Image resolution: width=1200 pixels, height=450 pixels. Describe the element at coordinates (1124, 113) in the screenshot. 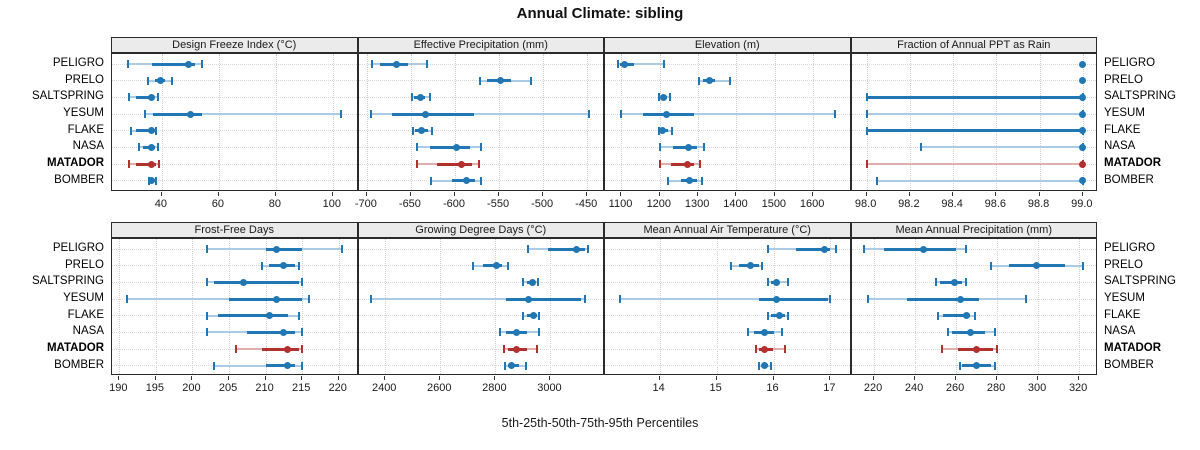

I see `site-label-right-yesum: YESUM` at that location.